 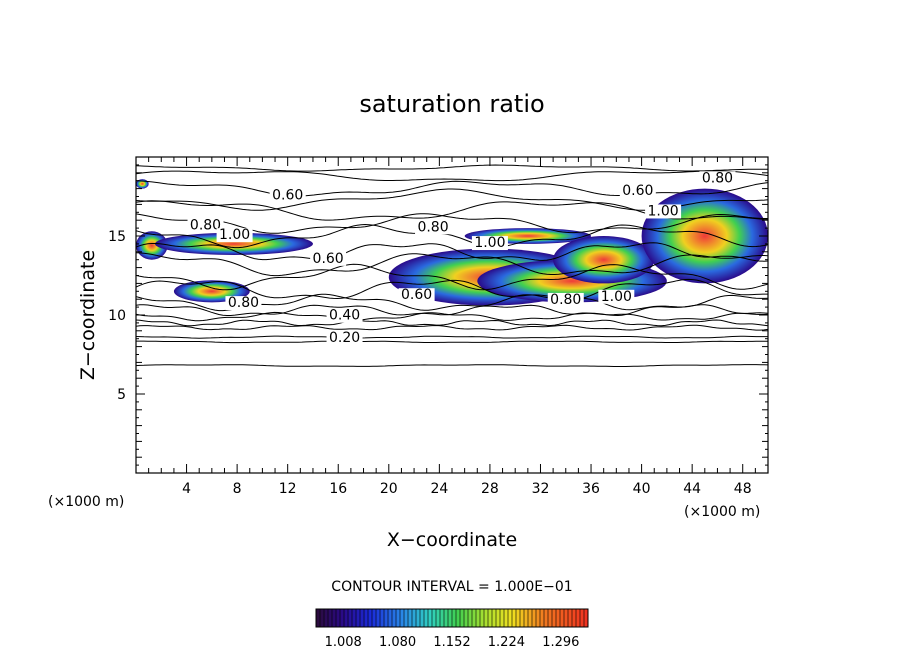 What do you see at coordinates (452, 618) in the screenshot?
I see `colorbar-ticks` at bounding box center [452, 618].